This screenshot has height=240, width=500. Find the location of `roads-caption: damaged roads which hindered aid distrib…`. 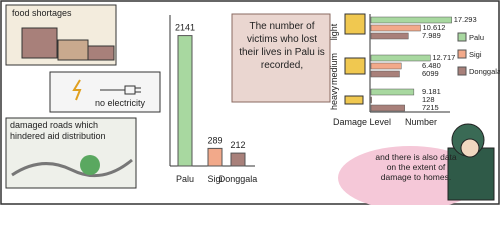

roads-caption: damaged roads which hindered aid distrib… is located at coordinates (58, 130).